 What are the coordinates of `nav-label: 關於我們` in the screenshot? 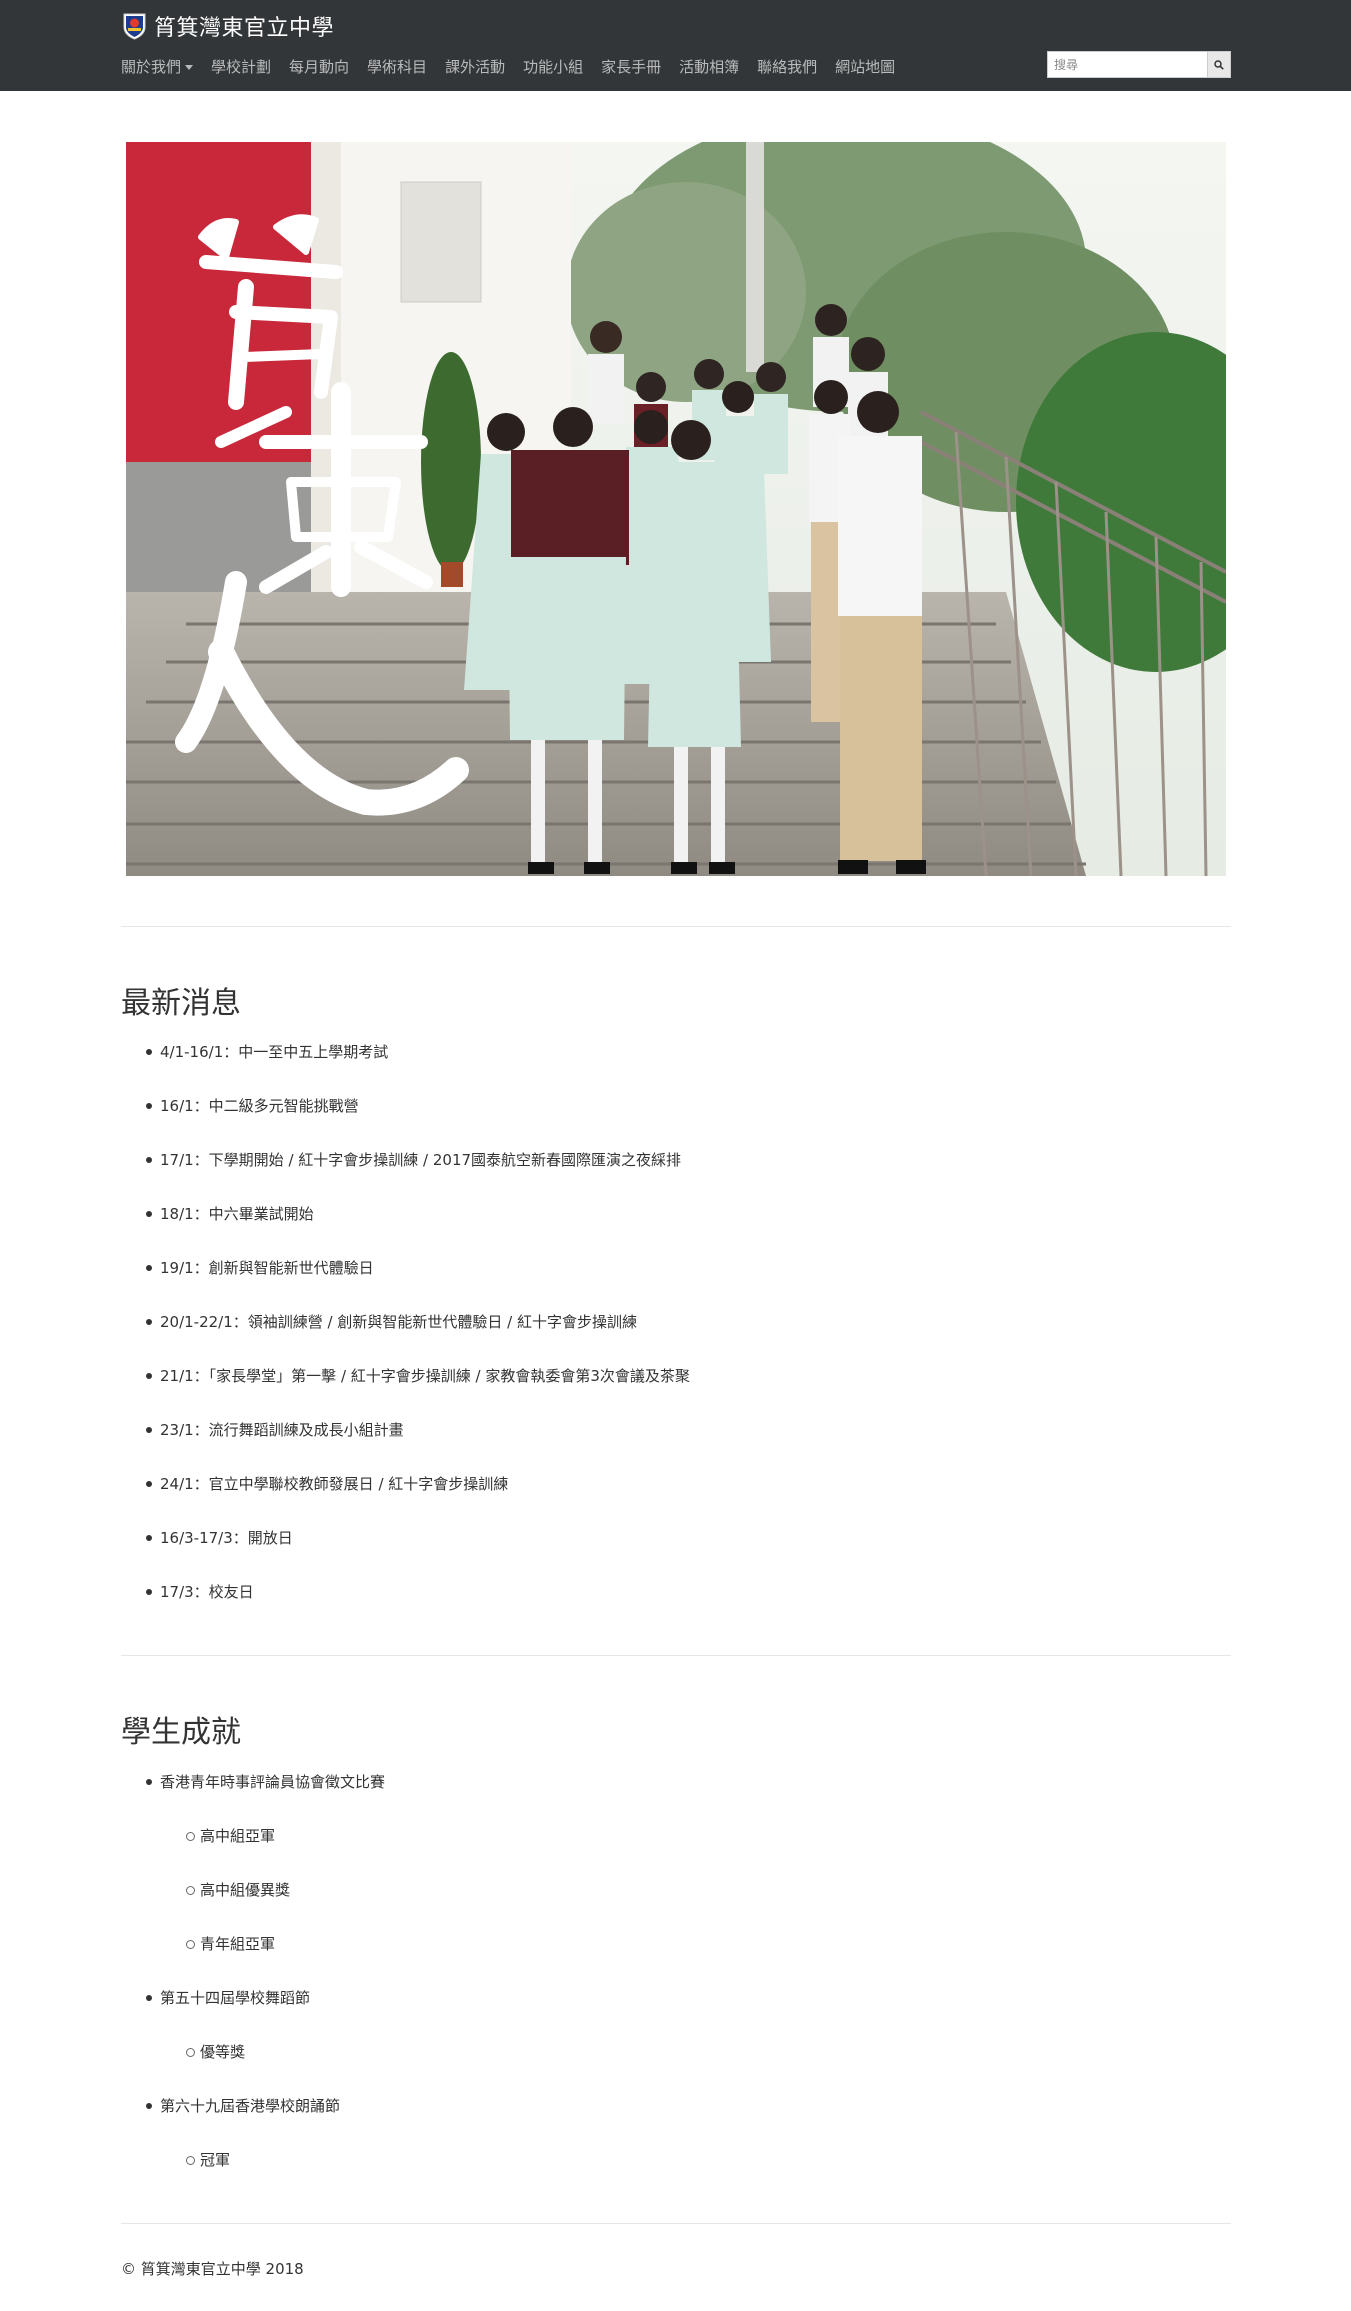 It's located at (151, 67).